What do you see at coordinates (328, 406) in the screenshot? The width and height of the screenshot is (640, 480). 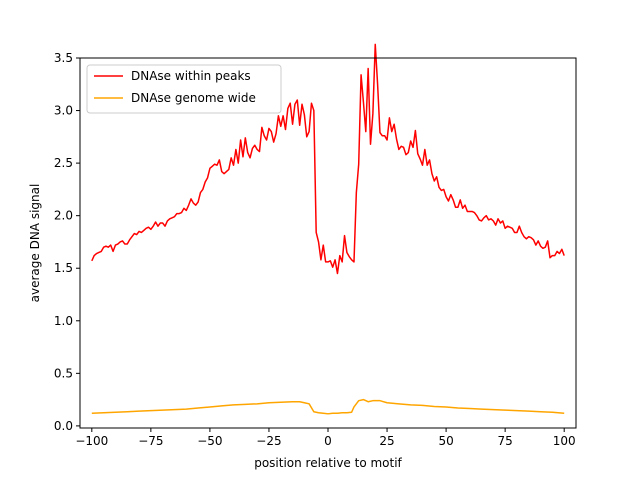 I see `series-line-genome-wide` at bounding box center [328, 406].